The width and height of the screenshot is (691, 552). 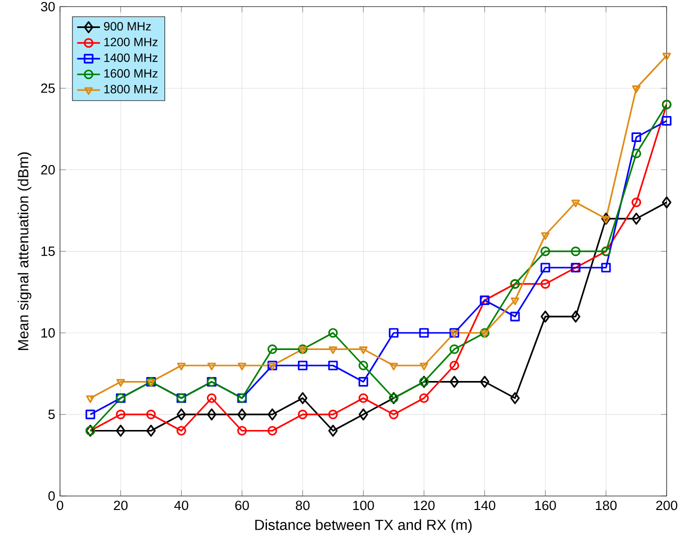 I want to click on legend-label: 1600 MHz, so click(x=131, y=73).